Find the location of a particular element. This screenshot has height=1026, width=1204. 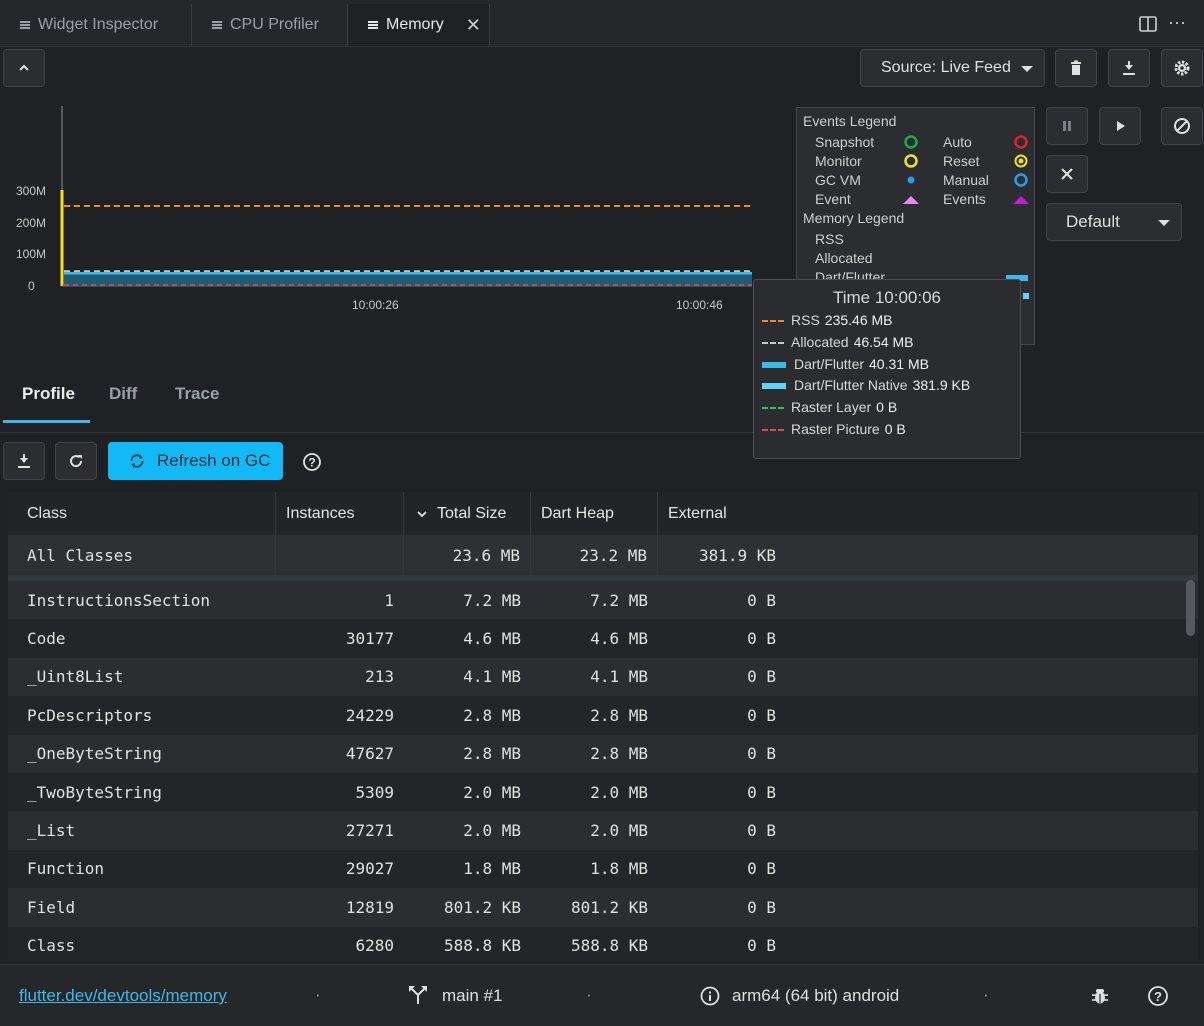

isolate-selector: main #1 is located at coordinates (472, 995).